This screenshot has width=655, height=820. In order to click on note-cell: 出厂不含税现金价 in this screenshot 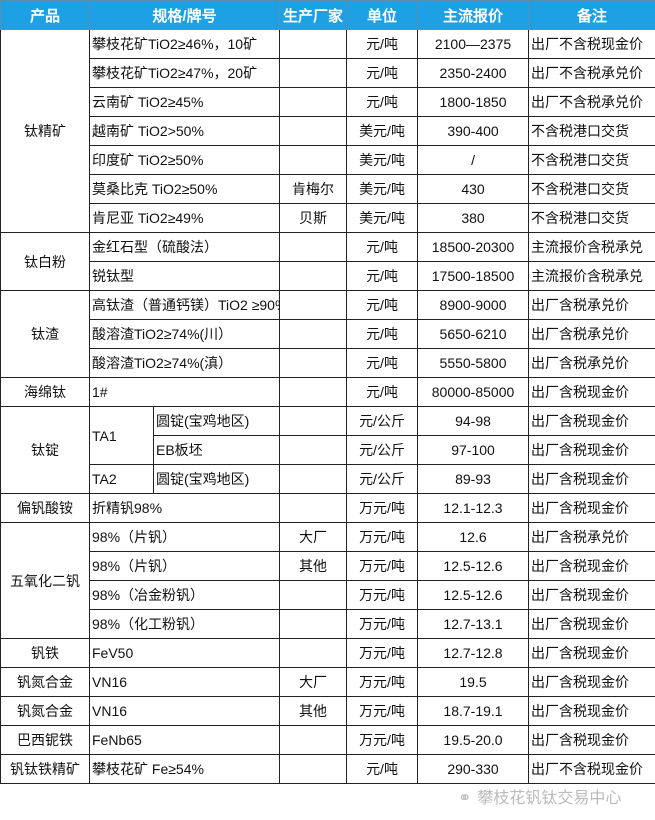, I will do `click(591, 769)`.